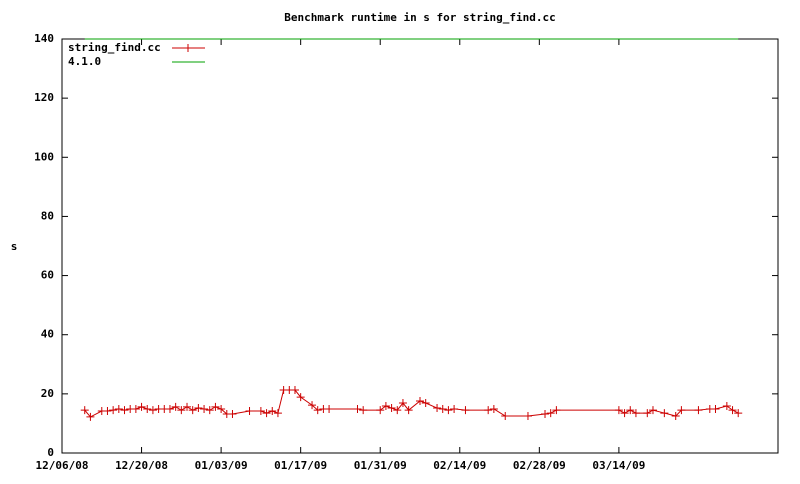 The image size is (800, 484). What do you see at coordinates (47, 334) in the screenshot?
I see `y-tick-label: 40` at bounding box center [47, 334].